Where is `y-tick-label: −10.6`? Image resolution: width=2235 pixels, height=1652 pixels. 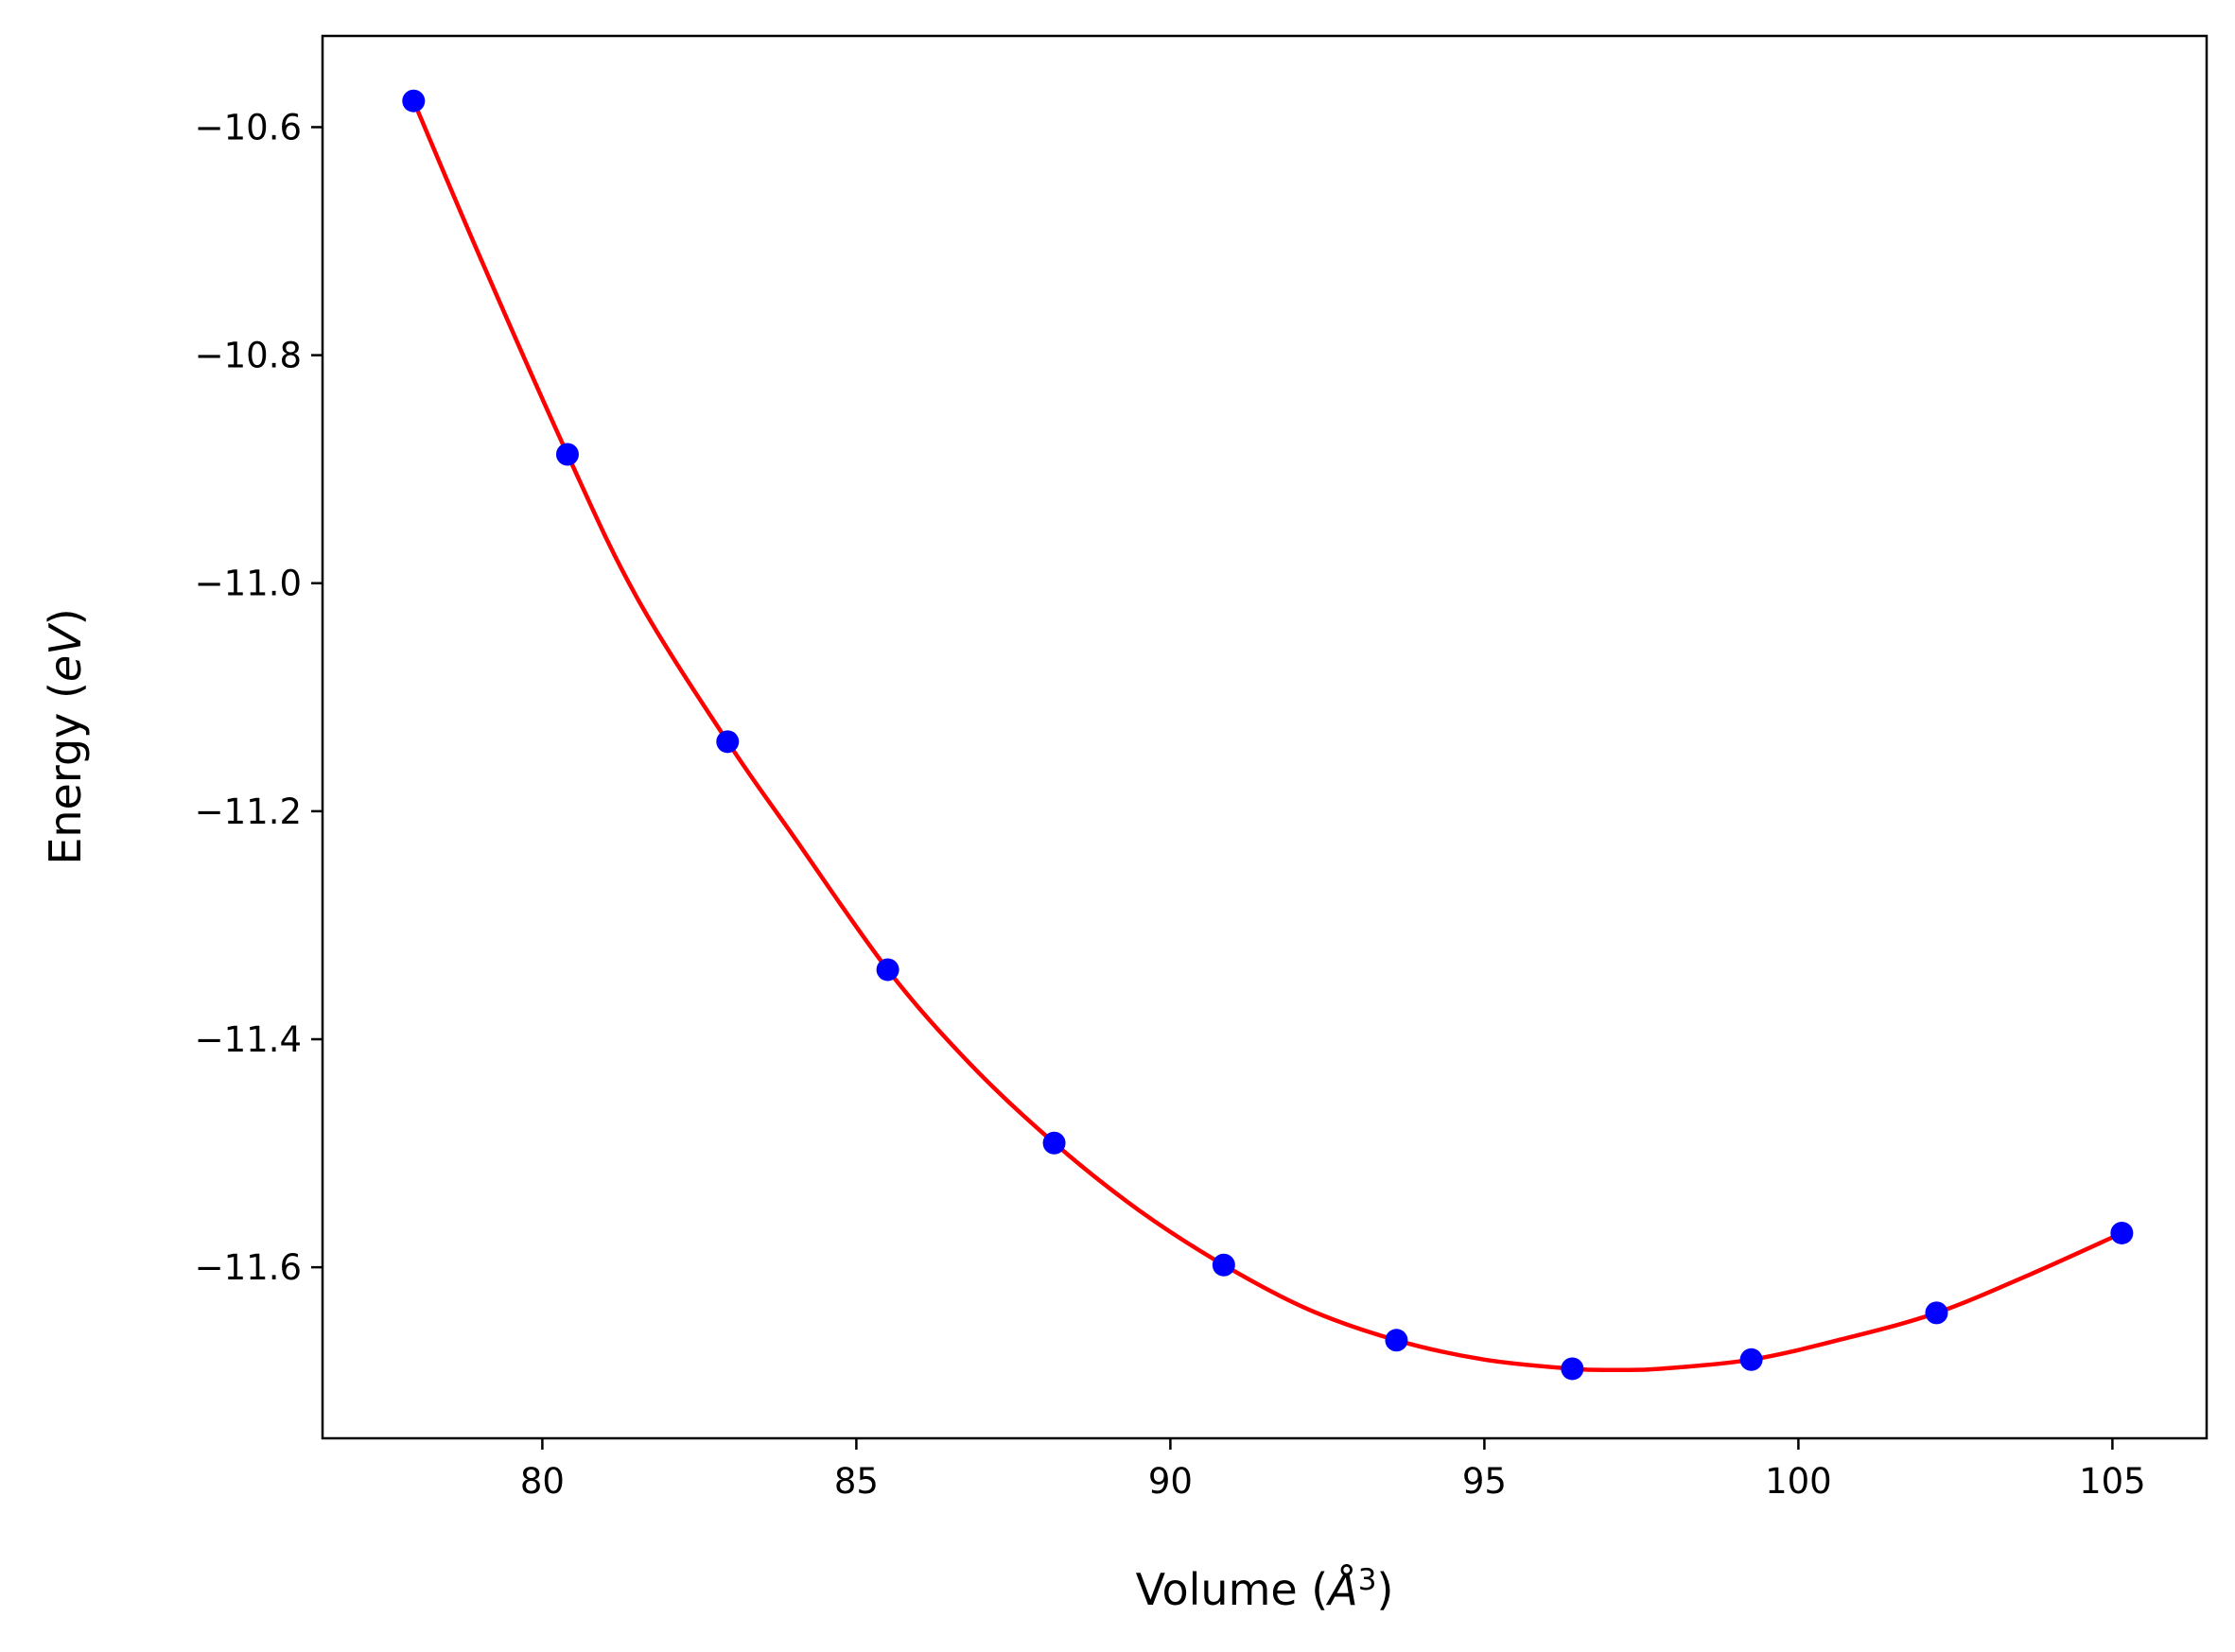
y-tick-label: −10.6 is located at coordinates (248, 128).